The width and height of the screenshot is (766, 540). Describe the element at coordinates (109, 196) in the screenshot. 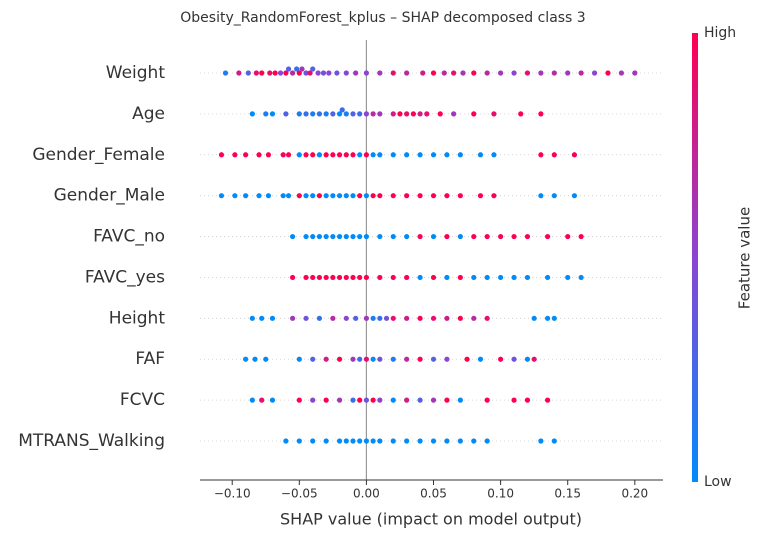

I see `feature-label: Gender_Male` at that location.